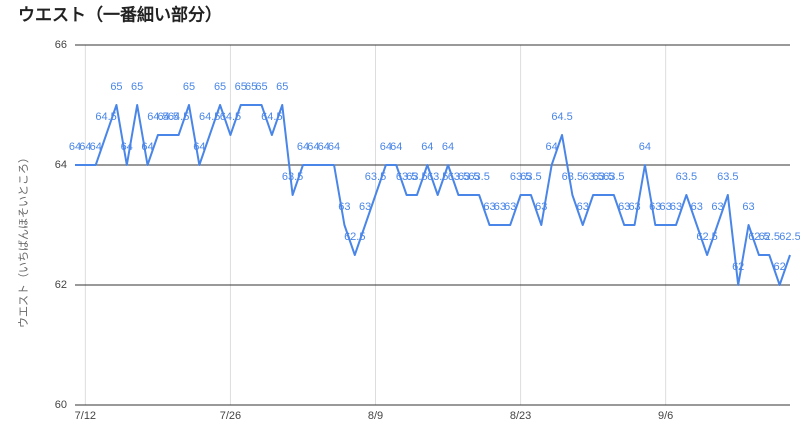  Describe the element at coordinates (230, 416) in the screenshot. I see `x-tick-label: 7/26` at that location.